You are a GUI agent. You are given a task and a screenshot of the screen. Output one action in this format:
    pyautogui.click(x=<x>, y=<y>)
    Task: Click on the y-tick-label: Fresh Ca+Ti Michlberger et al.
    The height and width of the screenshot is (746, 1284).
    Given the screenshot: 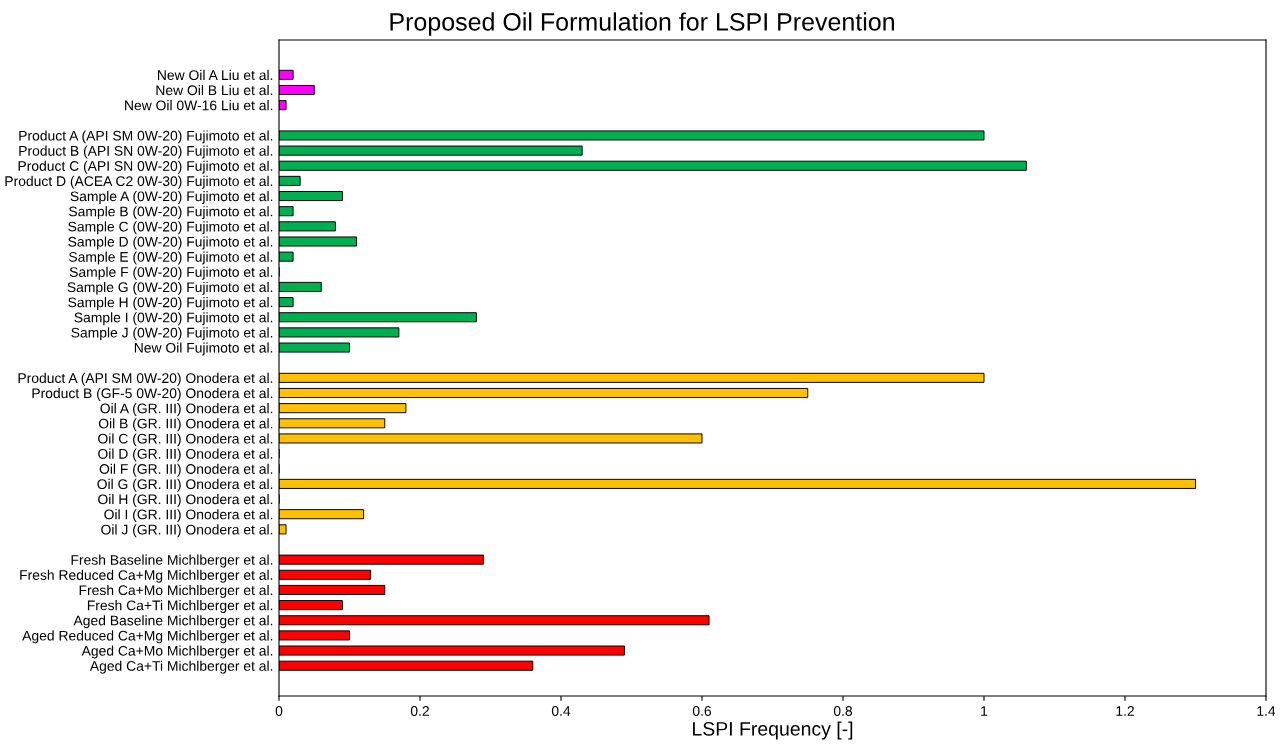 What is the action you would take?
    pyautogui.click(x=180, y=607)
    